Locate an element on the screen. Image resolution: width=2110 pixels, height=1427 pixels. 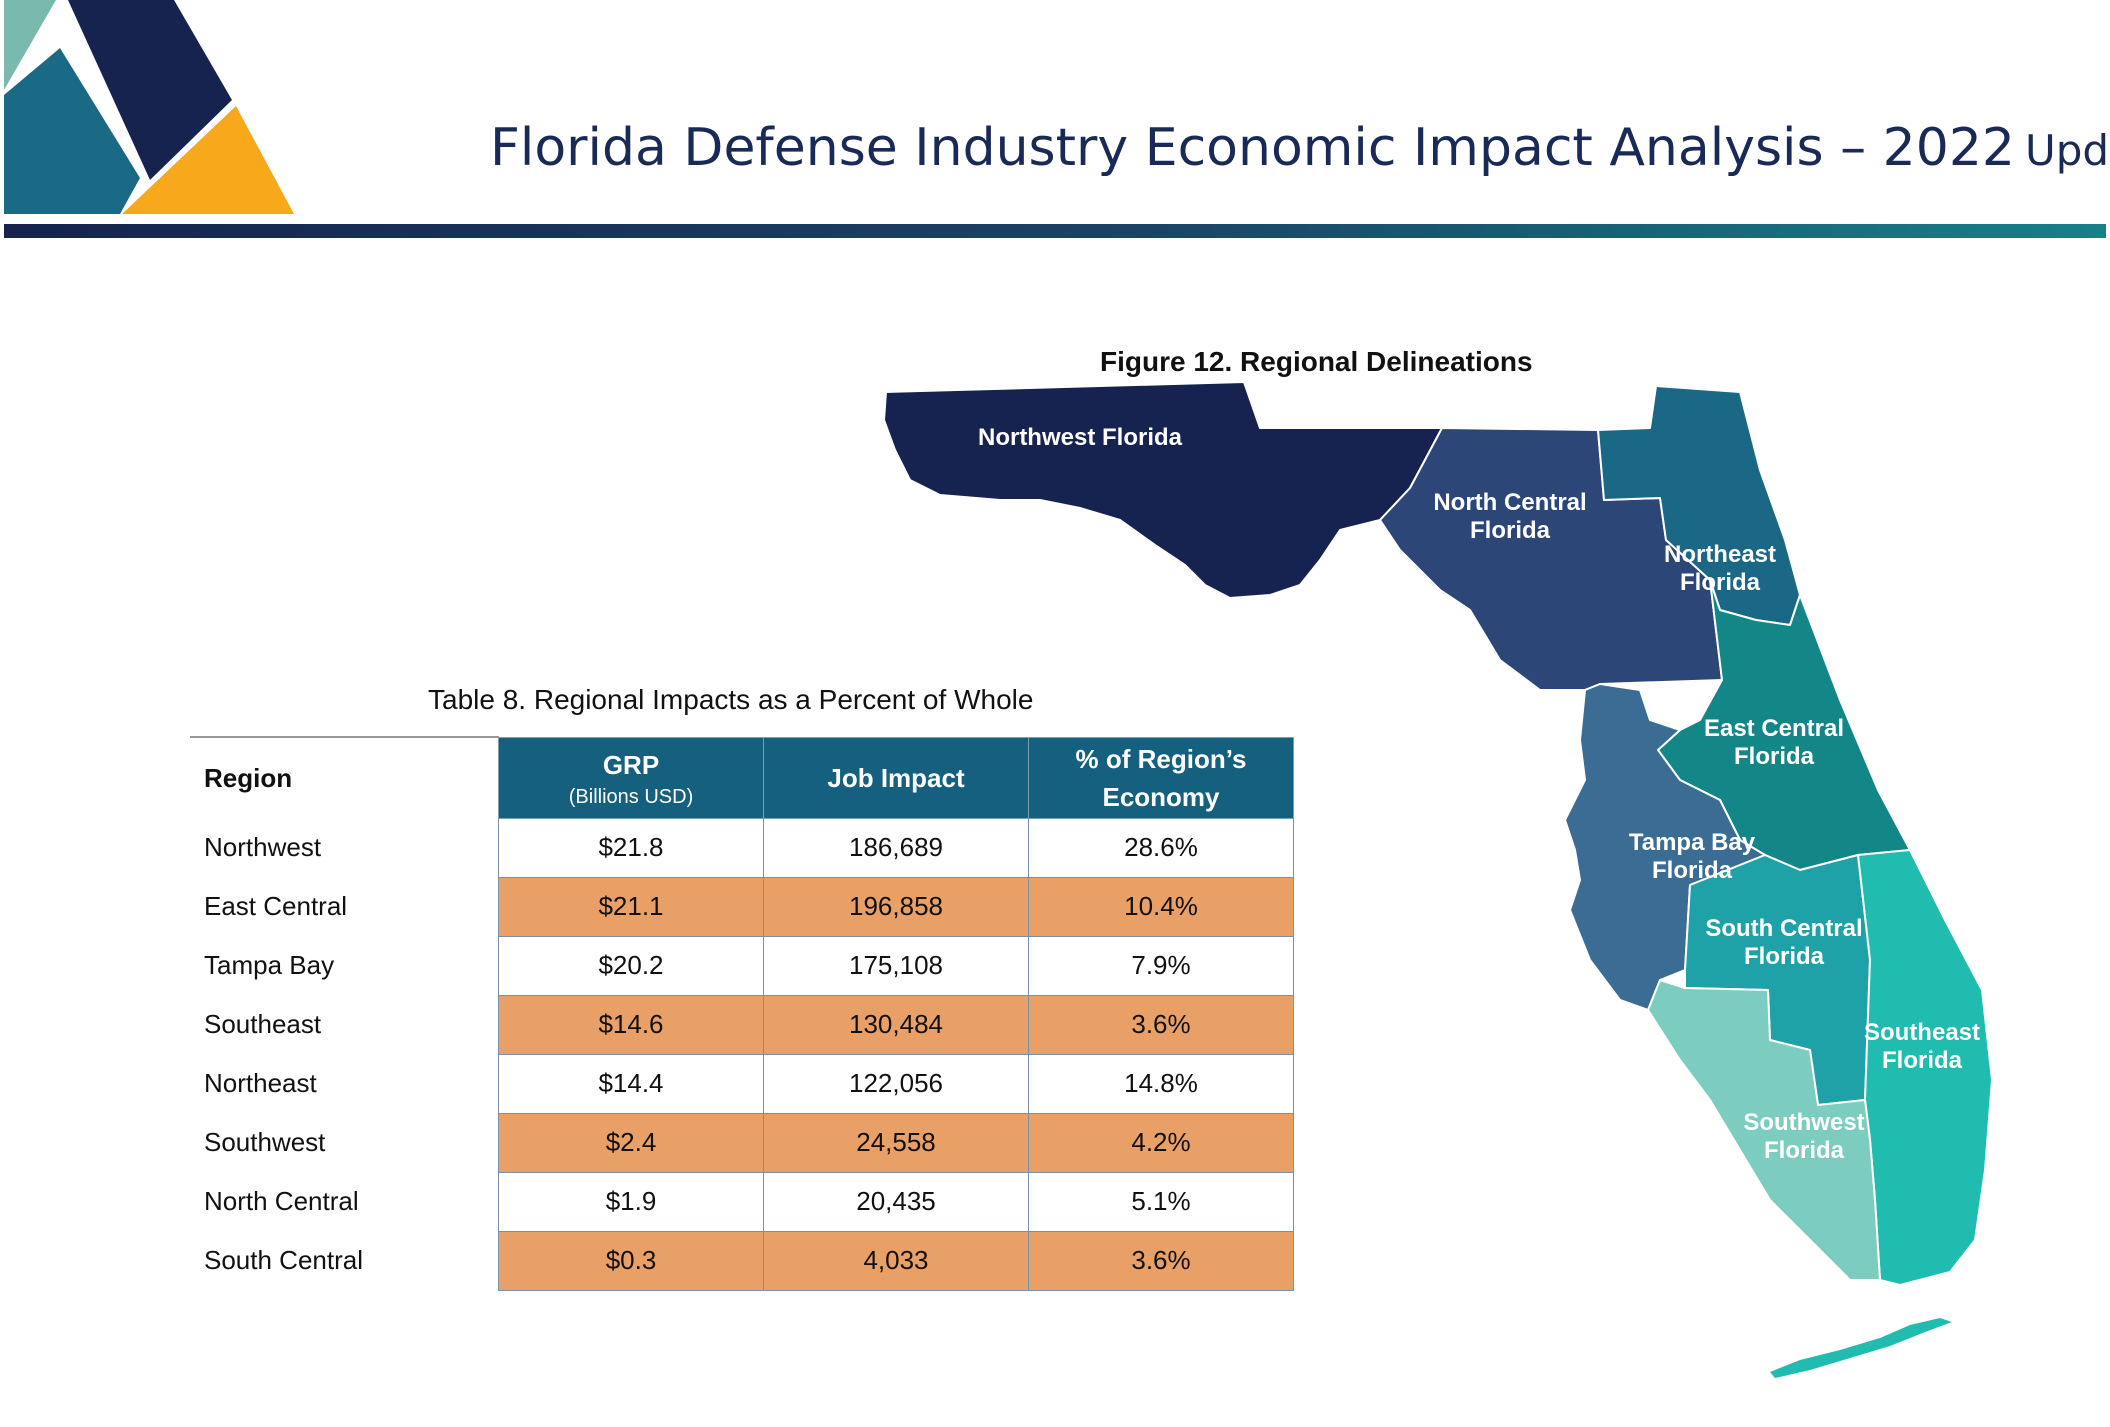
logo-teal-shard is located at coordinates (72, 131).